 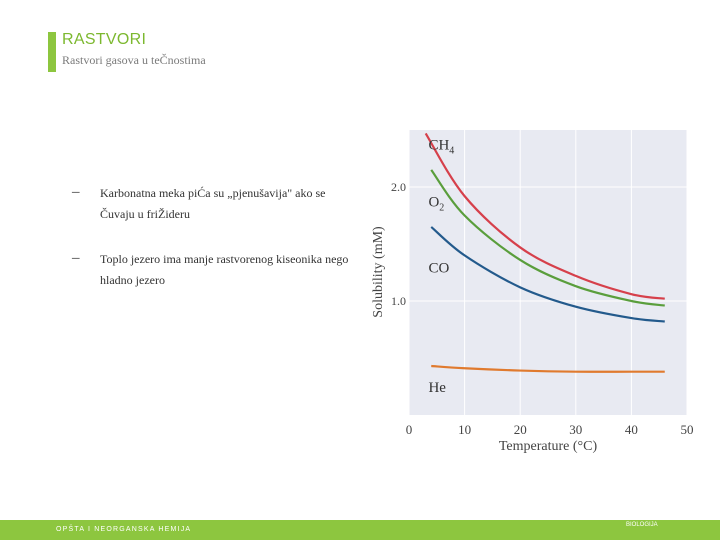 I want to click on x-tick-label: 0, so click(x=409, y=429).